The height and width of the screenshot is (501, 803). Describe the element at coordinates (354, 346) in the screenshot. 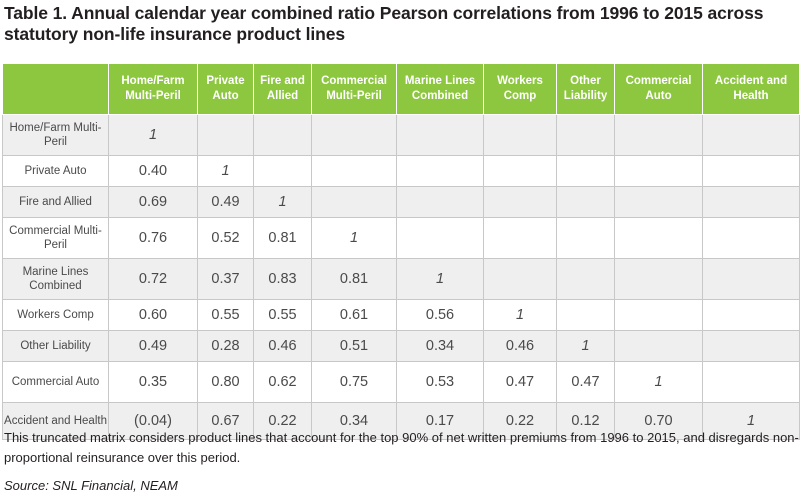

I see `correlation-cell: 0.51` at that location.